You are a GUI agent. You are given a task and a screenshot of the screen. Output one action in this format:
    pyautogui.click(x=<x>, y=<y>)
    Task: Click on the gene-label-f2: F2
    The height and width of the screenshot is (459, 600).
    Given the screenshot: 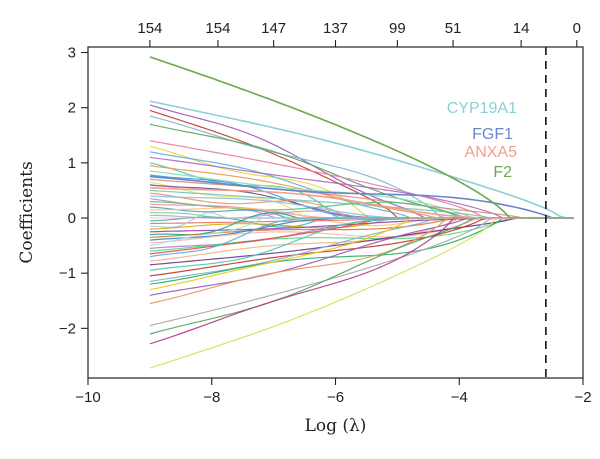 What is the action you would take?
    pyautogui.click(x=502, y=172)
    